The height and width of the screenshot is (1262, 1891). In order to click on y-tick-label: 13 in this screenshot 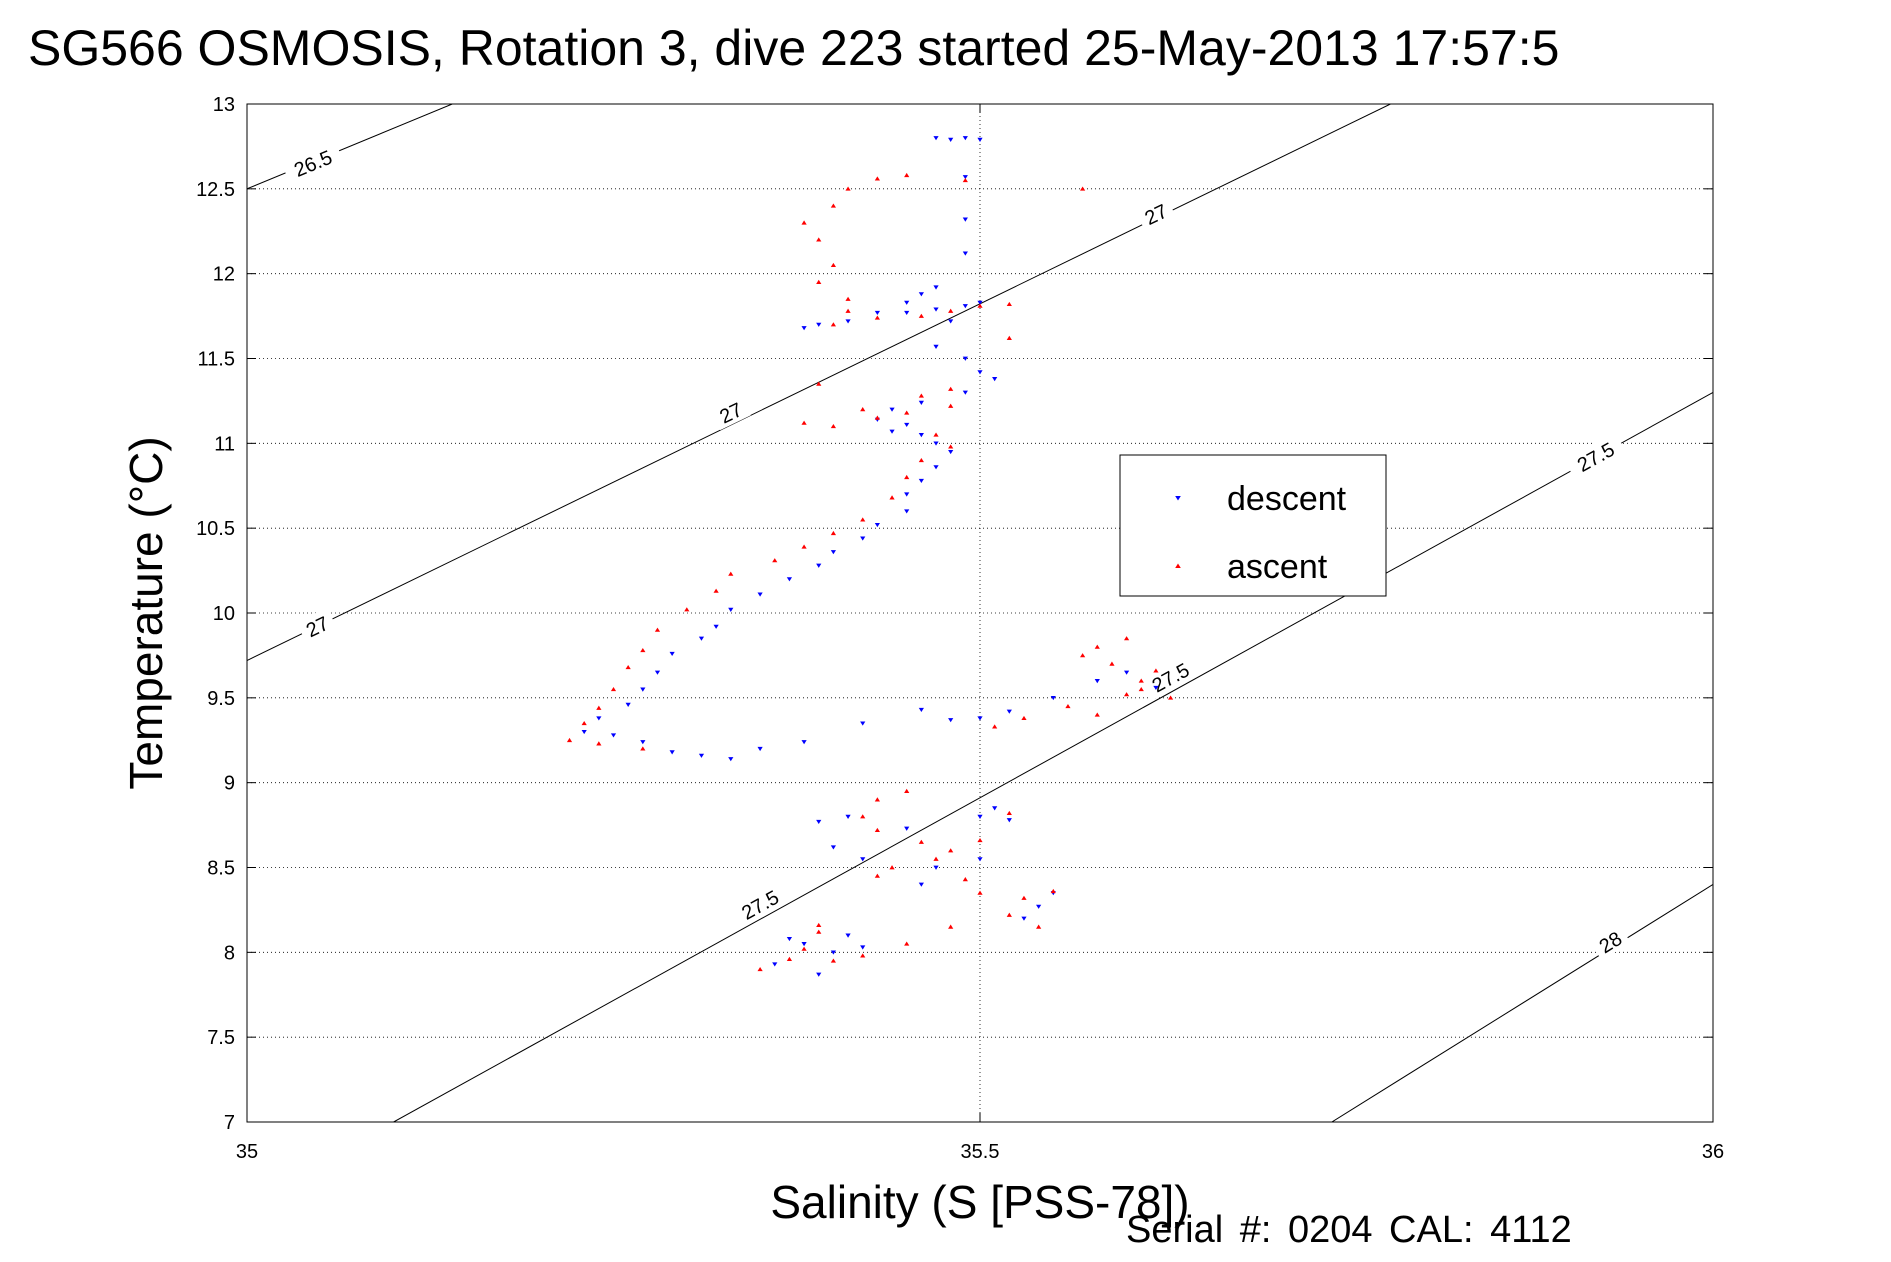, I will do `click(224, 105)`.